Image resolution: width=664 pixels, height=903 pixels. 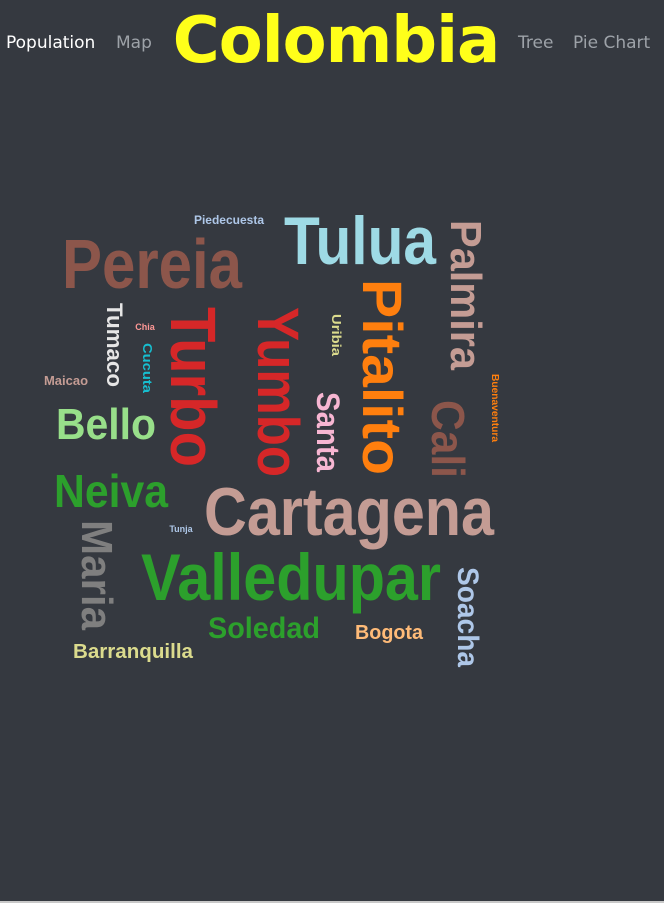 What do you see at coordinates (336, 335) in the screenshot?
I see `word-uribia: Uribia` at bounding box center [336, 335].